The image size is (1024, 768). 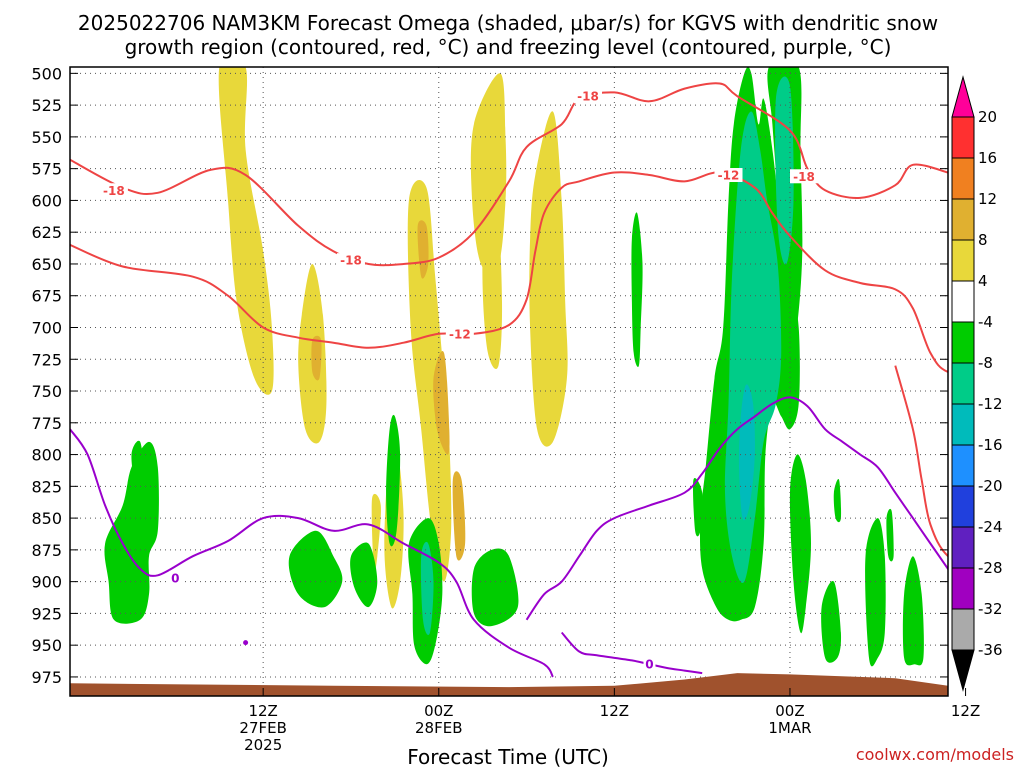 I want to click on x-tick-label-1-0: 00Z, so click(x=438, y=711).